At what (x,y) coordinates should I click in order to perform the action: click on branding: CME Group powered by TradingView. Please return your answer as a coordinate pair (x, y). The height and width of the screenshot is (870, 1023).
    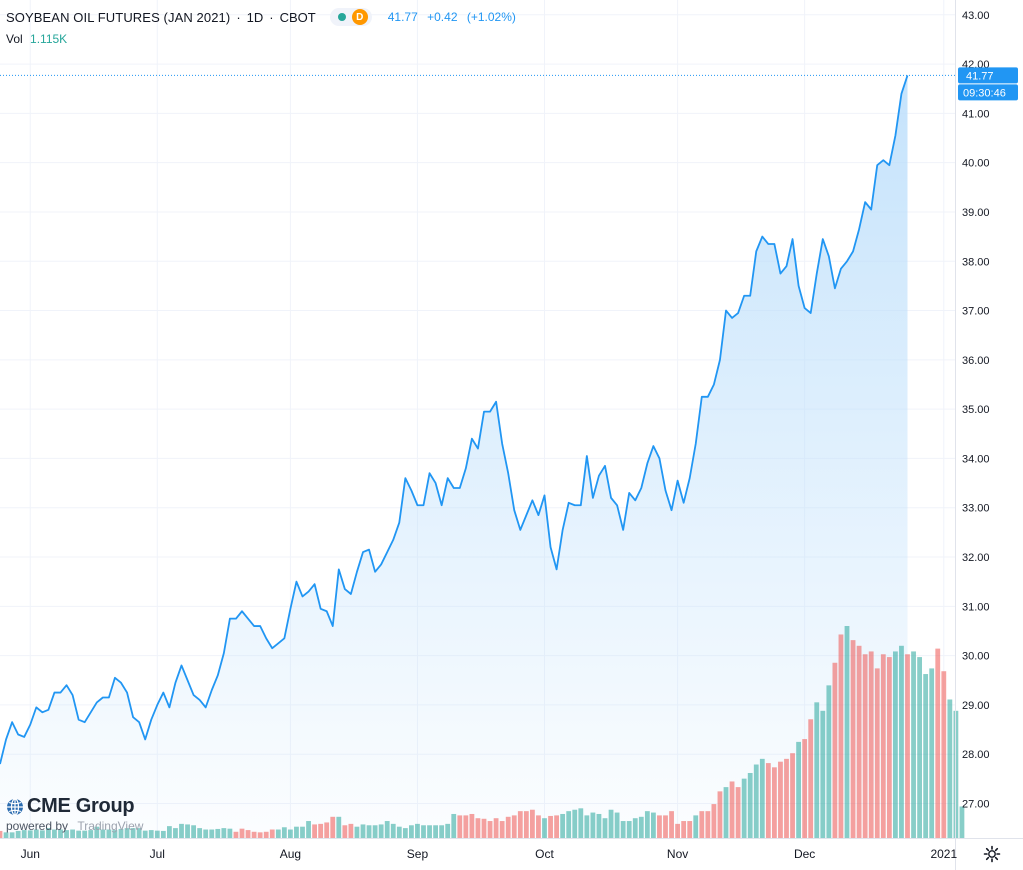
    Looking at the image, I should click on (74, 814).